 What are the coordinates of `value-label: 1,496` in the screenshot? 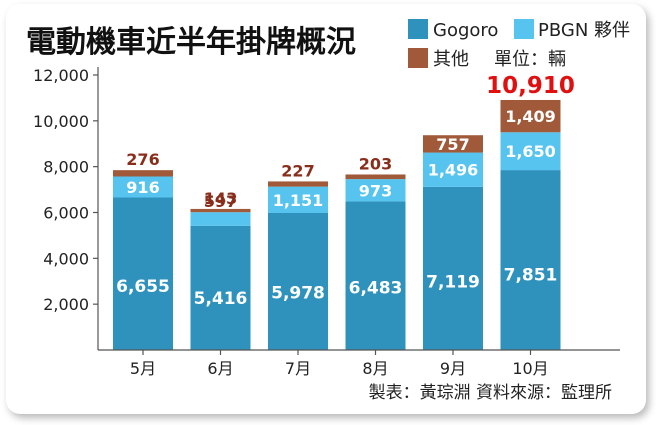 It's located at (453, 170).